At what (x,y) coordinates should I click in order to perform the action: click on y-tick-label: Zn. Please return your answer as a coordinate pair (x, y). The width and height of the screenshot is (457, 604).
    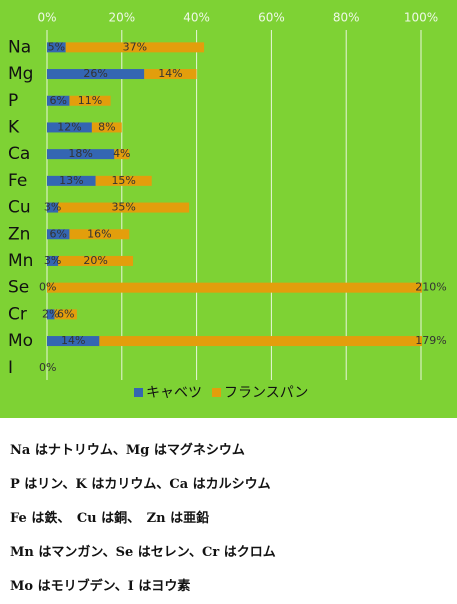
    Looking at the image, I should click on (19, 234).